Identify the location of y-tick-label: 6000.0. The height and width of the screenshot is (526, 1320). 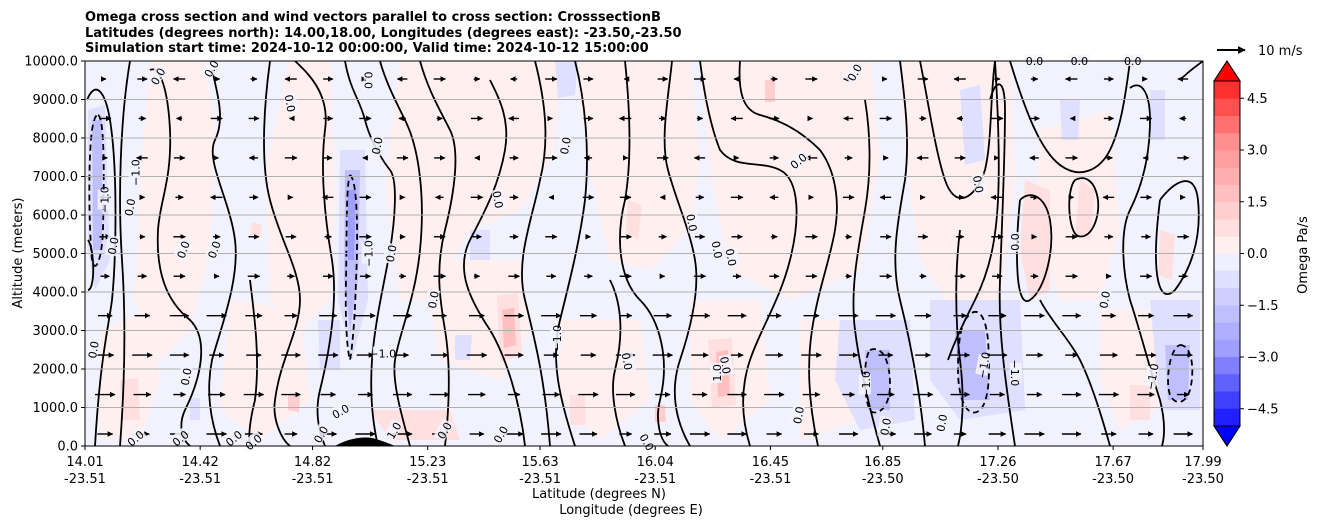
(56, 216).